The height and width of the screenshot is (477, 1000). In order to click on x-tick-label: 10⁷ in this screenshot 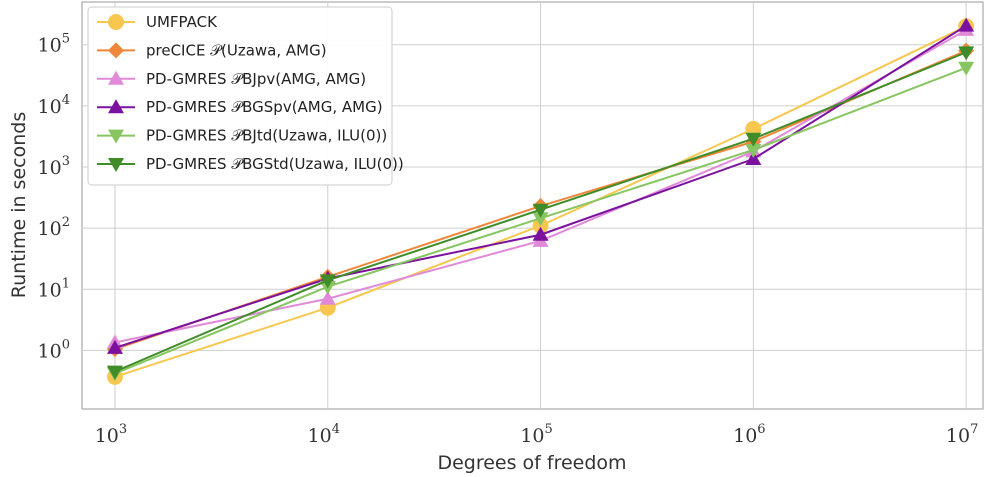, I will do `click(962, 434)`.